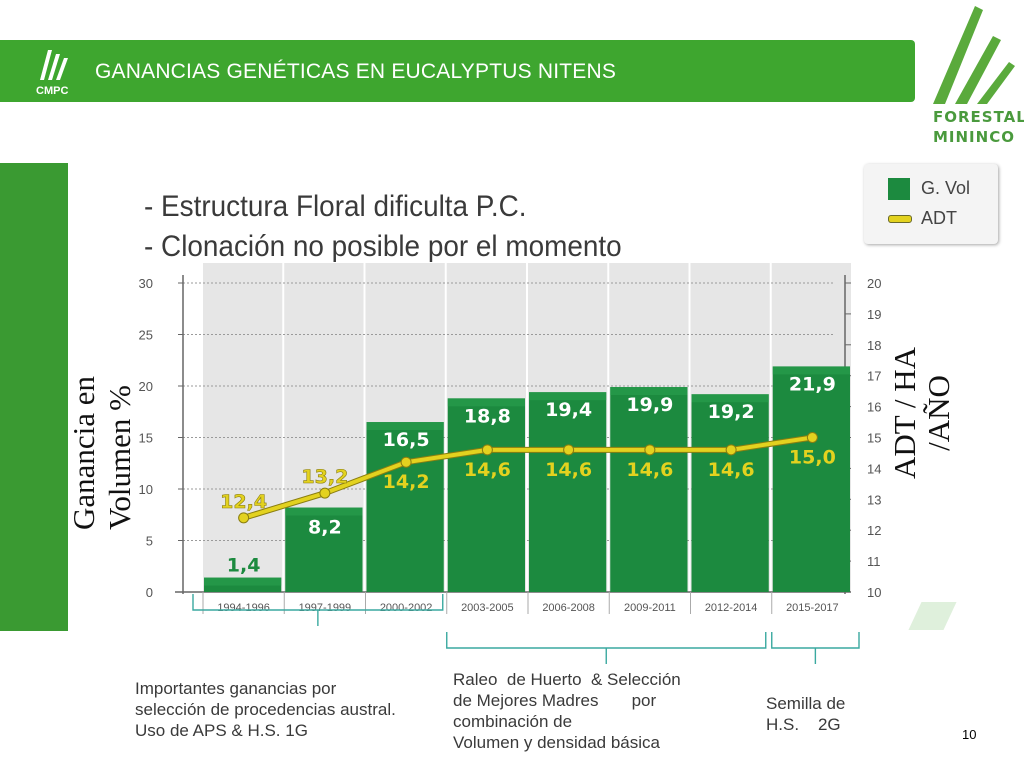  I want to click on legend-swatch-gvol, so click(899, 189).